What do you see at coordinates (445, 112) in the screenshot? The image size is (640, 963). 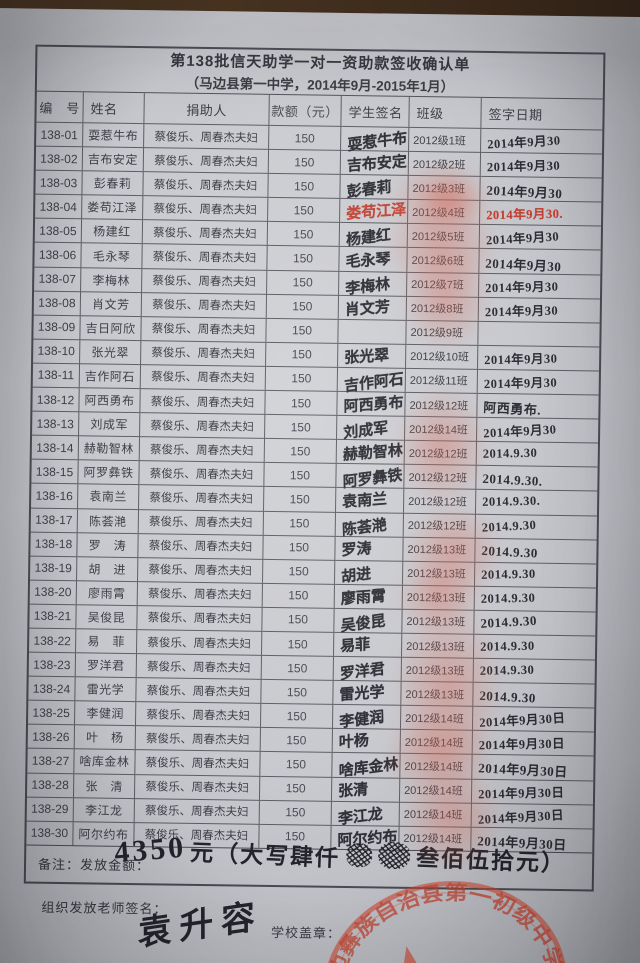 I see `header-class: 班级` at bounding box center [445, 112].